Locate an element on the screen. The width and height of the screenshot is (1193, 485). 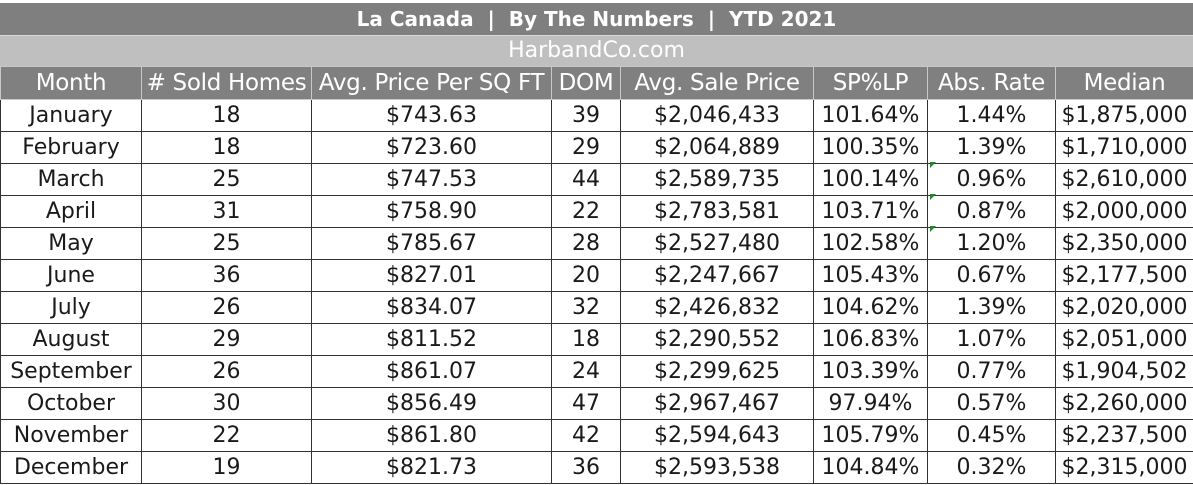
column-header-median: Median is located at coordinates (1124, 83).